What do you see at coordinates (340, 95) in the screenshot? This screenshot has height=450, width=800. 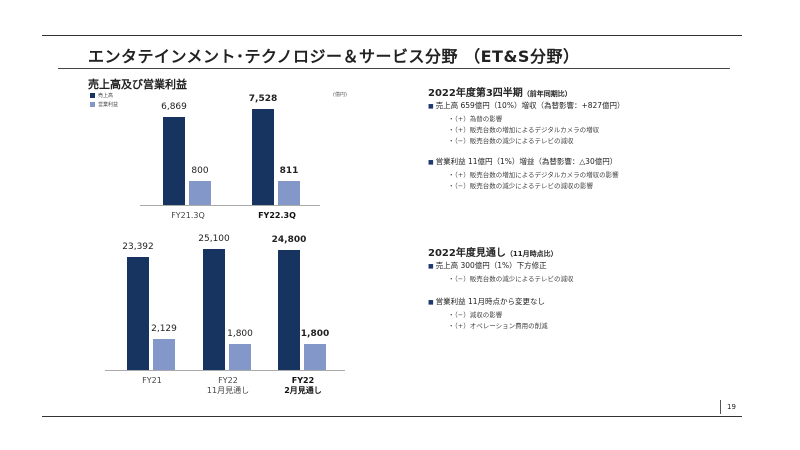 I see `unit-label: (億円)` at bounding box center [340, 95].